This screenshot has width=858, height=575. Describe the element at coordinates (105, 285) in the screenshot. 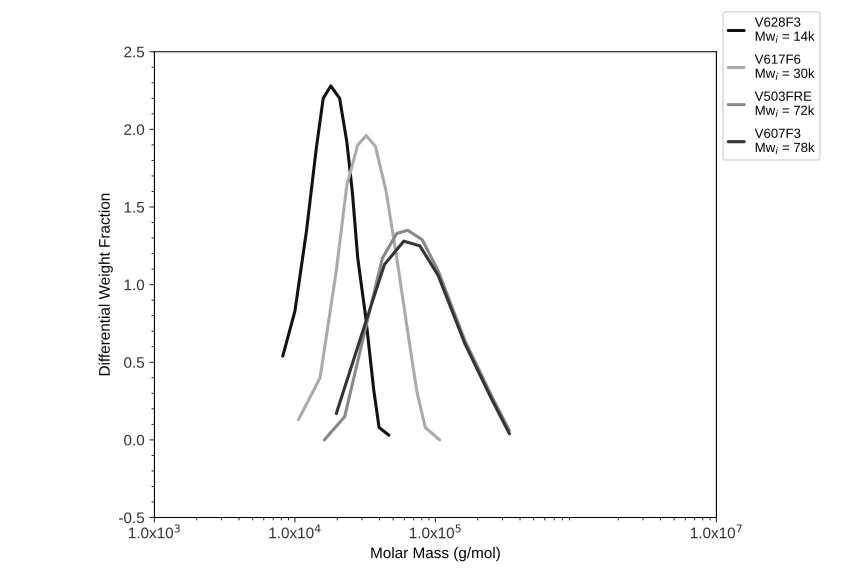

I see `y-axis-title: Differential Weight Fraction` at that location.